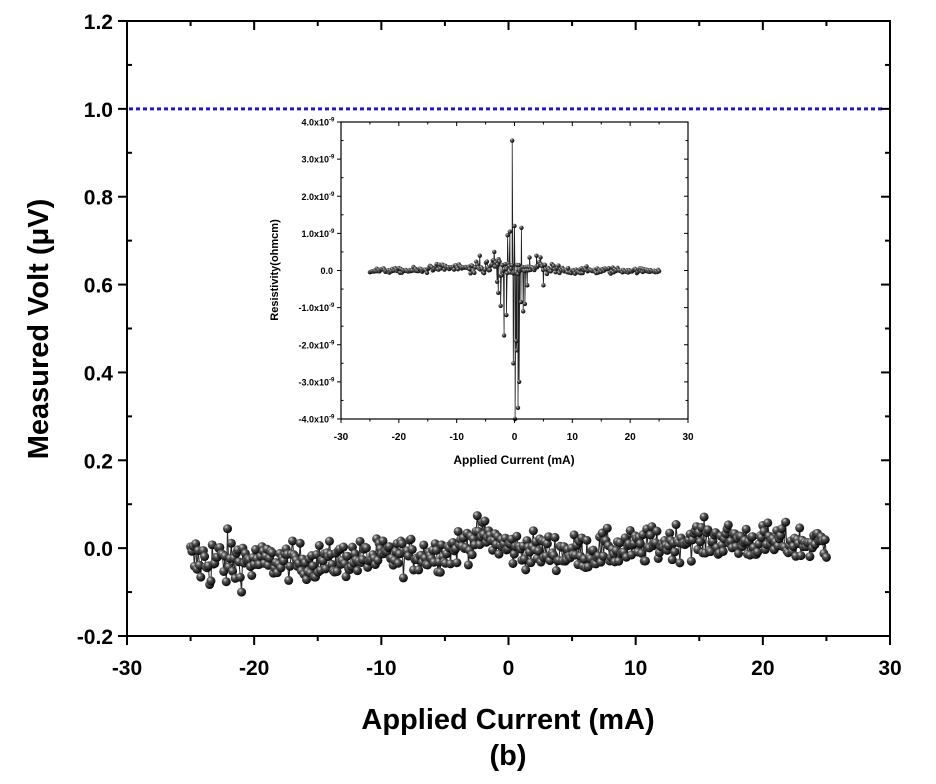 This screenshot has height=784, width=936. I want to click on inset-x-tick-label: -10, so click(456, 437).